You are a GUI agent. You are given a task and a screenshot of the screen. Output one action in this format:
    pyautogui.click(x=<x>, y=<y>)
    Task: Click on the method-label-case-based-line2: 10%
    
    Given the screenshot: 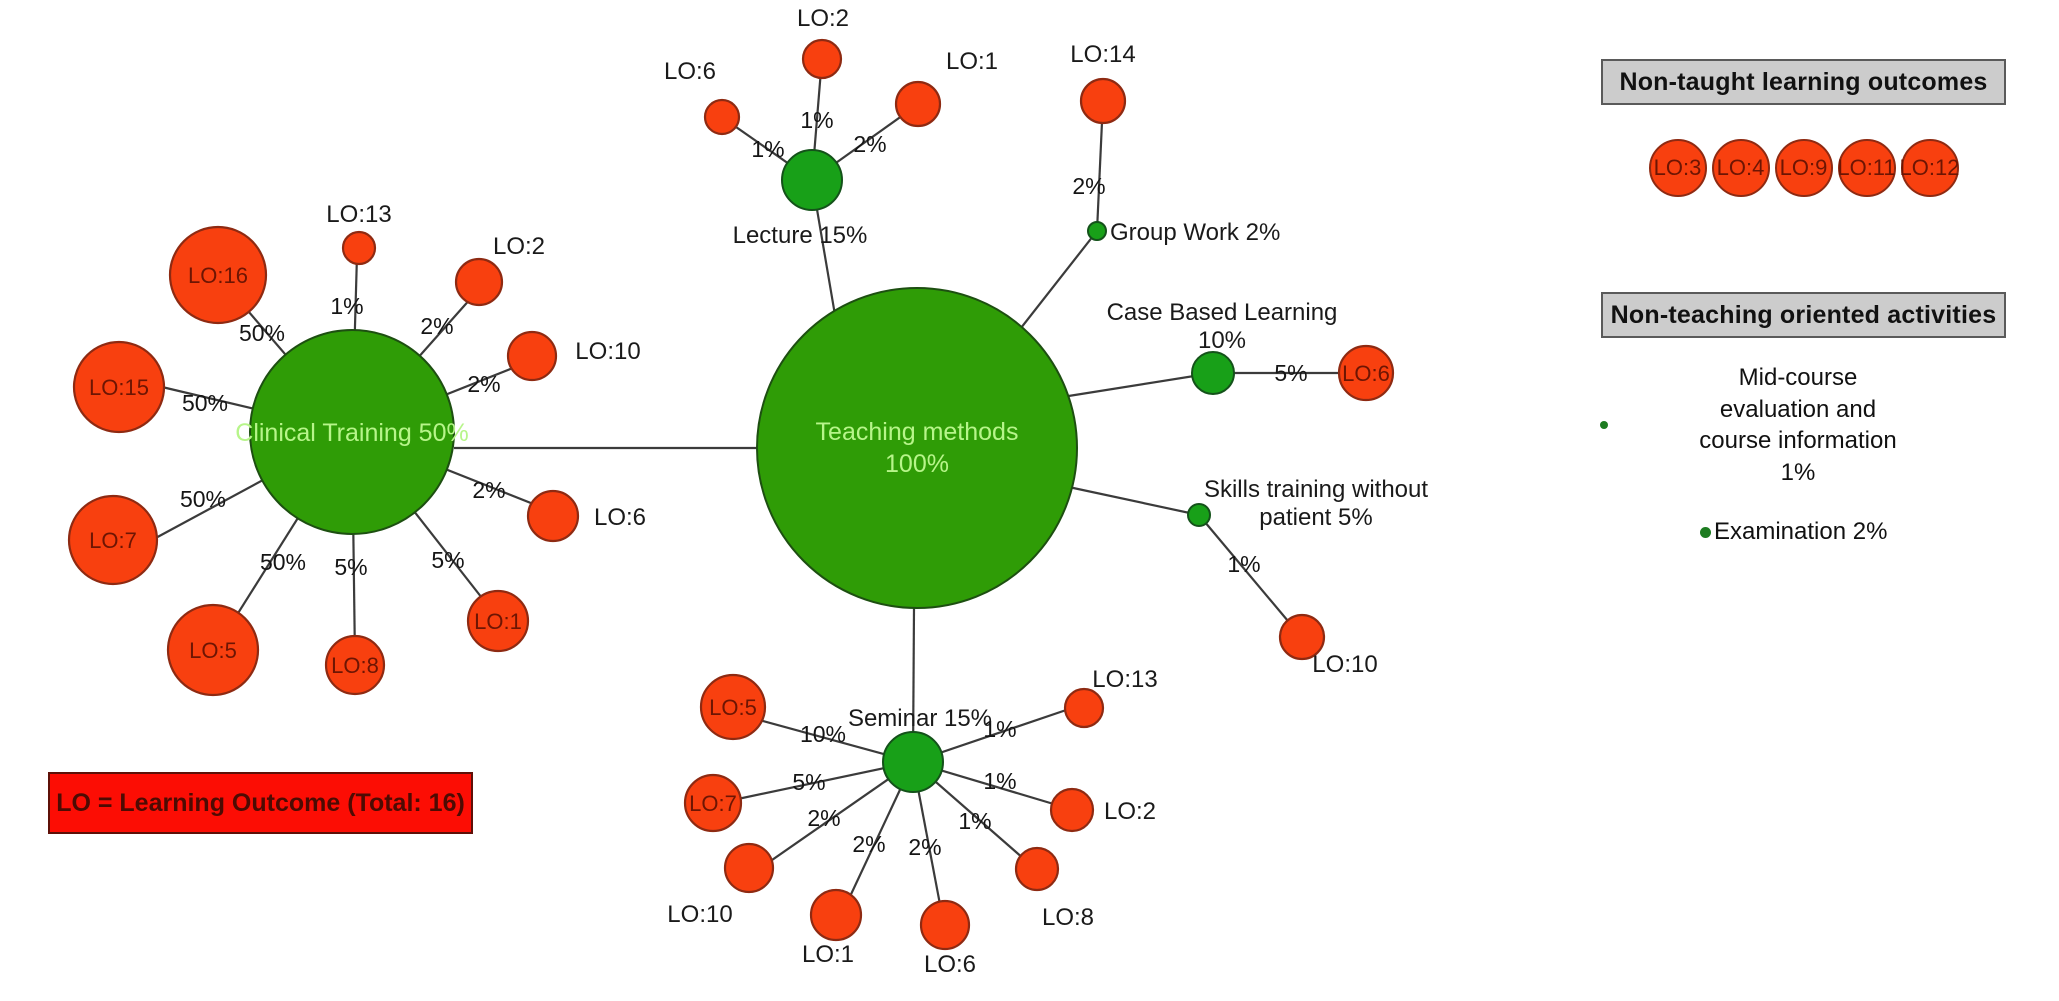 What is the action you would take?
    pyautogui.click(x=1222, y=340)
    